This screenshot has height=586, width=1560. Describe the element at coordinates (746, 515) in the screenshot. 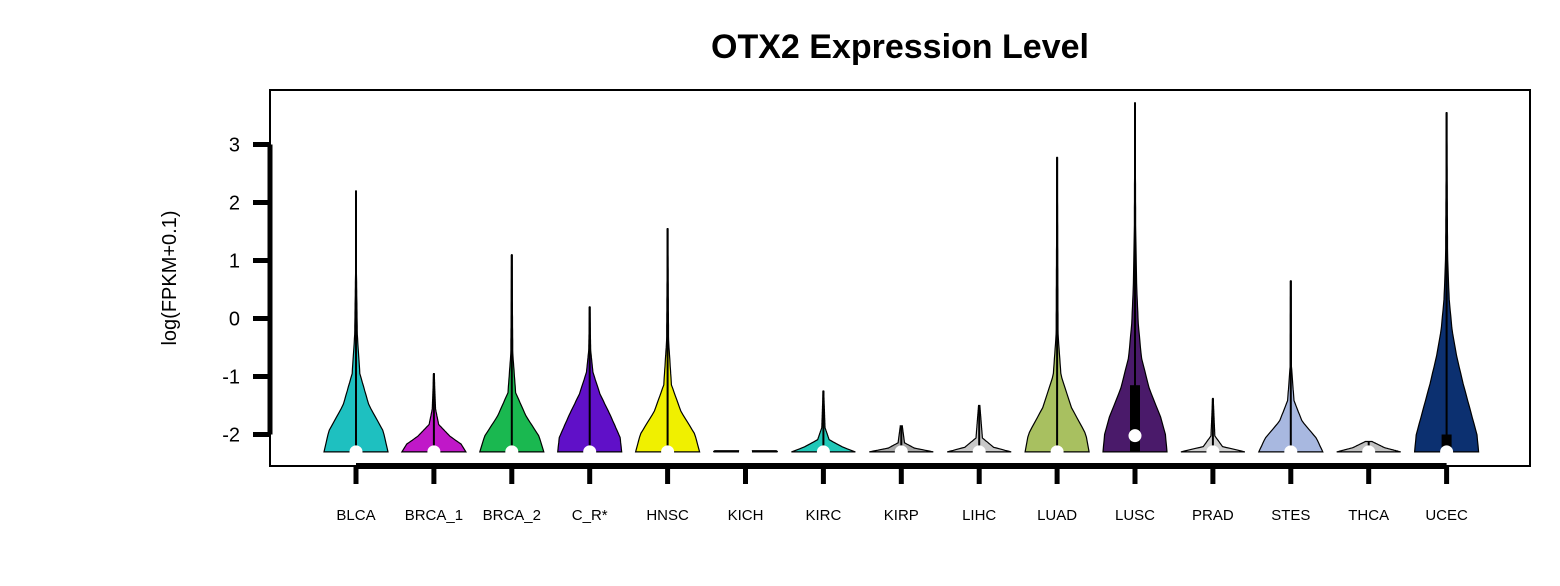

I see `x-tick-label: KICH` at that location.